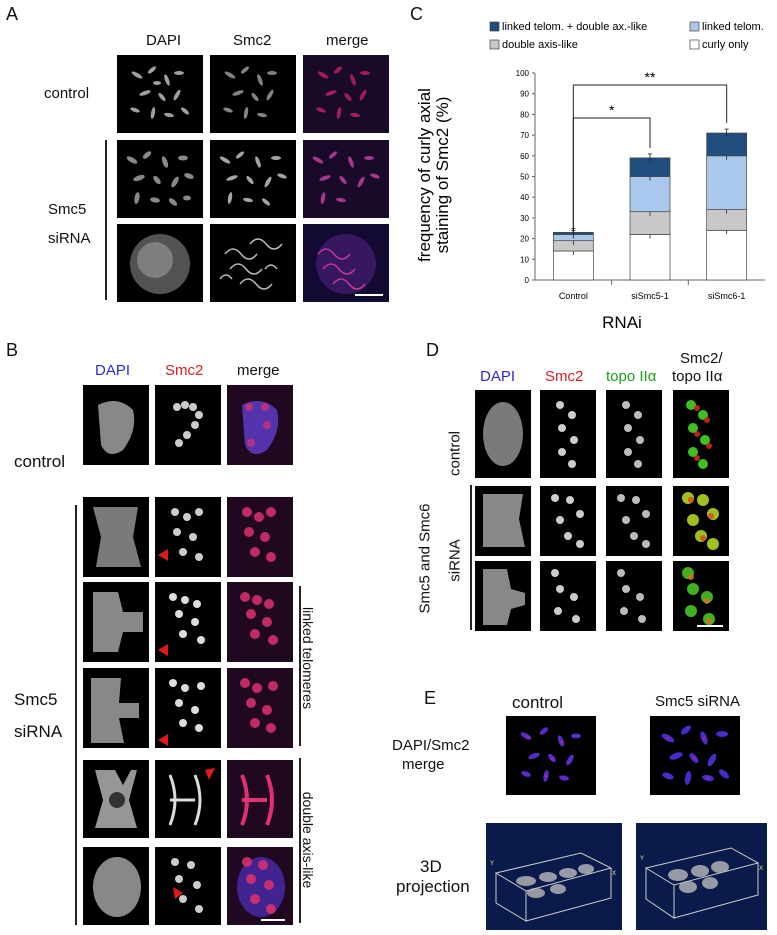 The width and height of the screenshot is (777, 935). What do you see at coordinates (524, 94) in the screenshot?
I see `y-tick-label: 90` at bounding box center [524, 94].